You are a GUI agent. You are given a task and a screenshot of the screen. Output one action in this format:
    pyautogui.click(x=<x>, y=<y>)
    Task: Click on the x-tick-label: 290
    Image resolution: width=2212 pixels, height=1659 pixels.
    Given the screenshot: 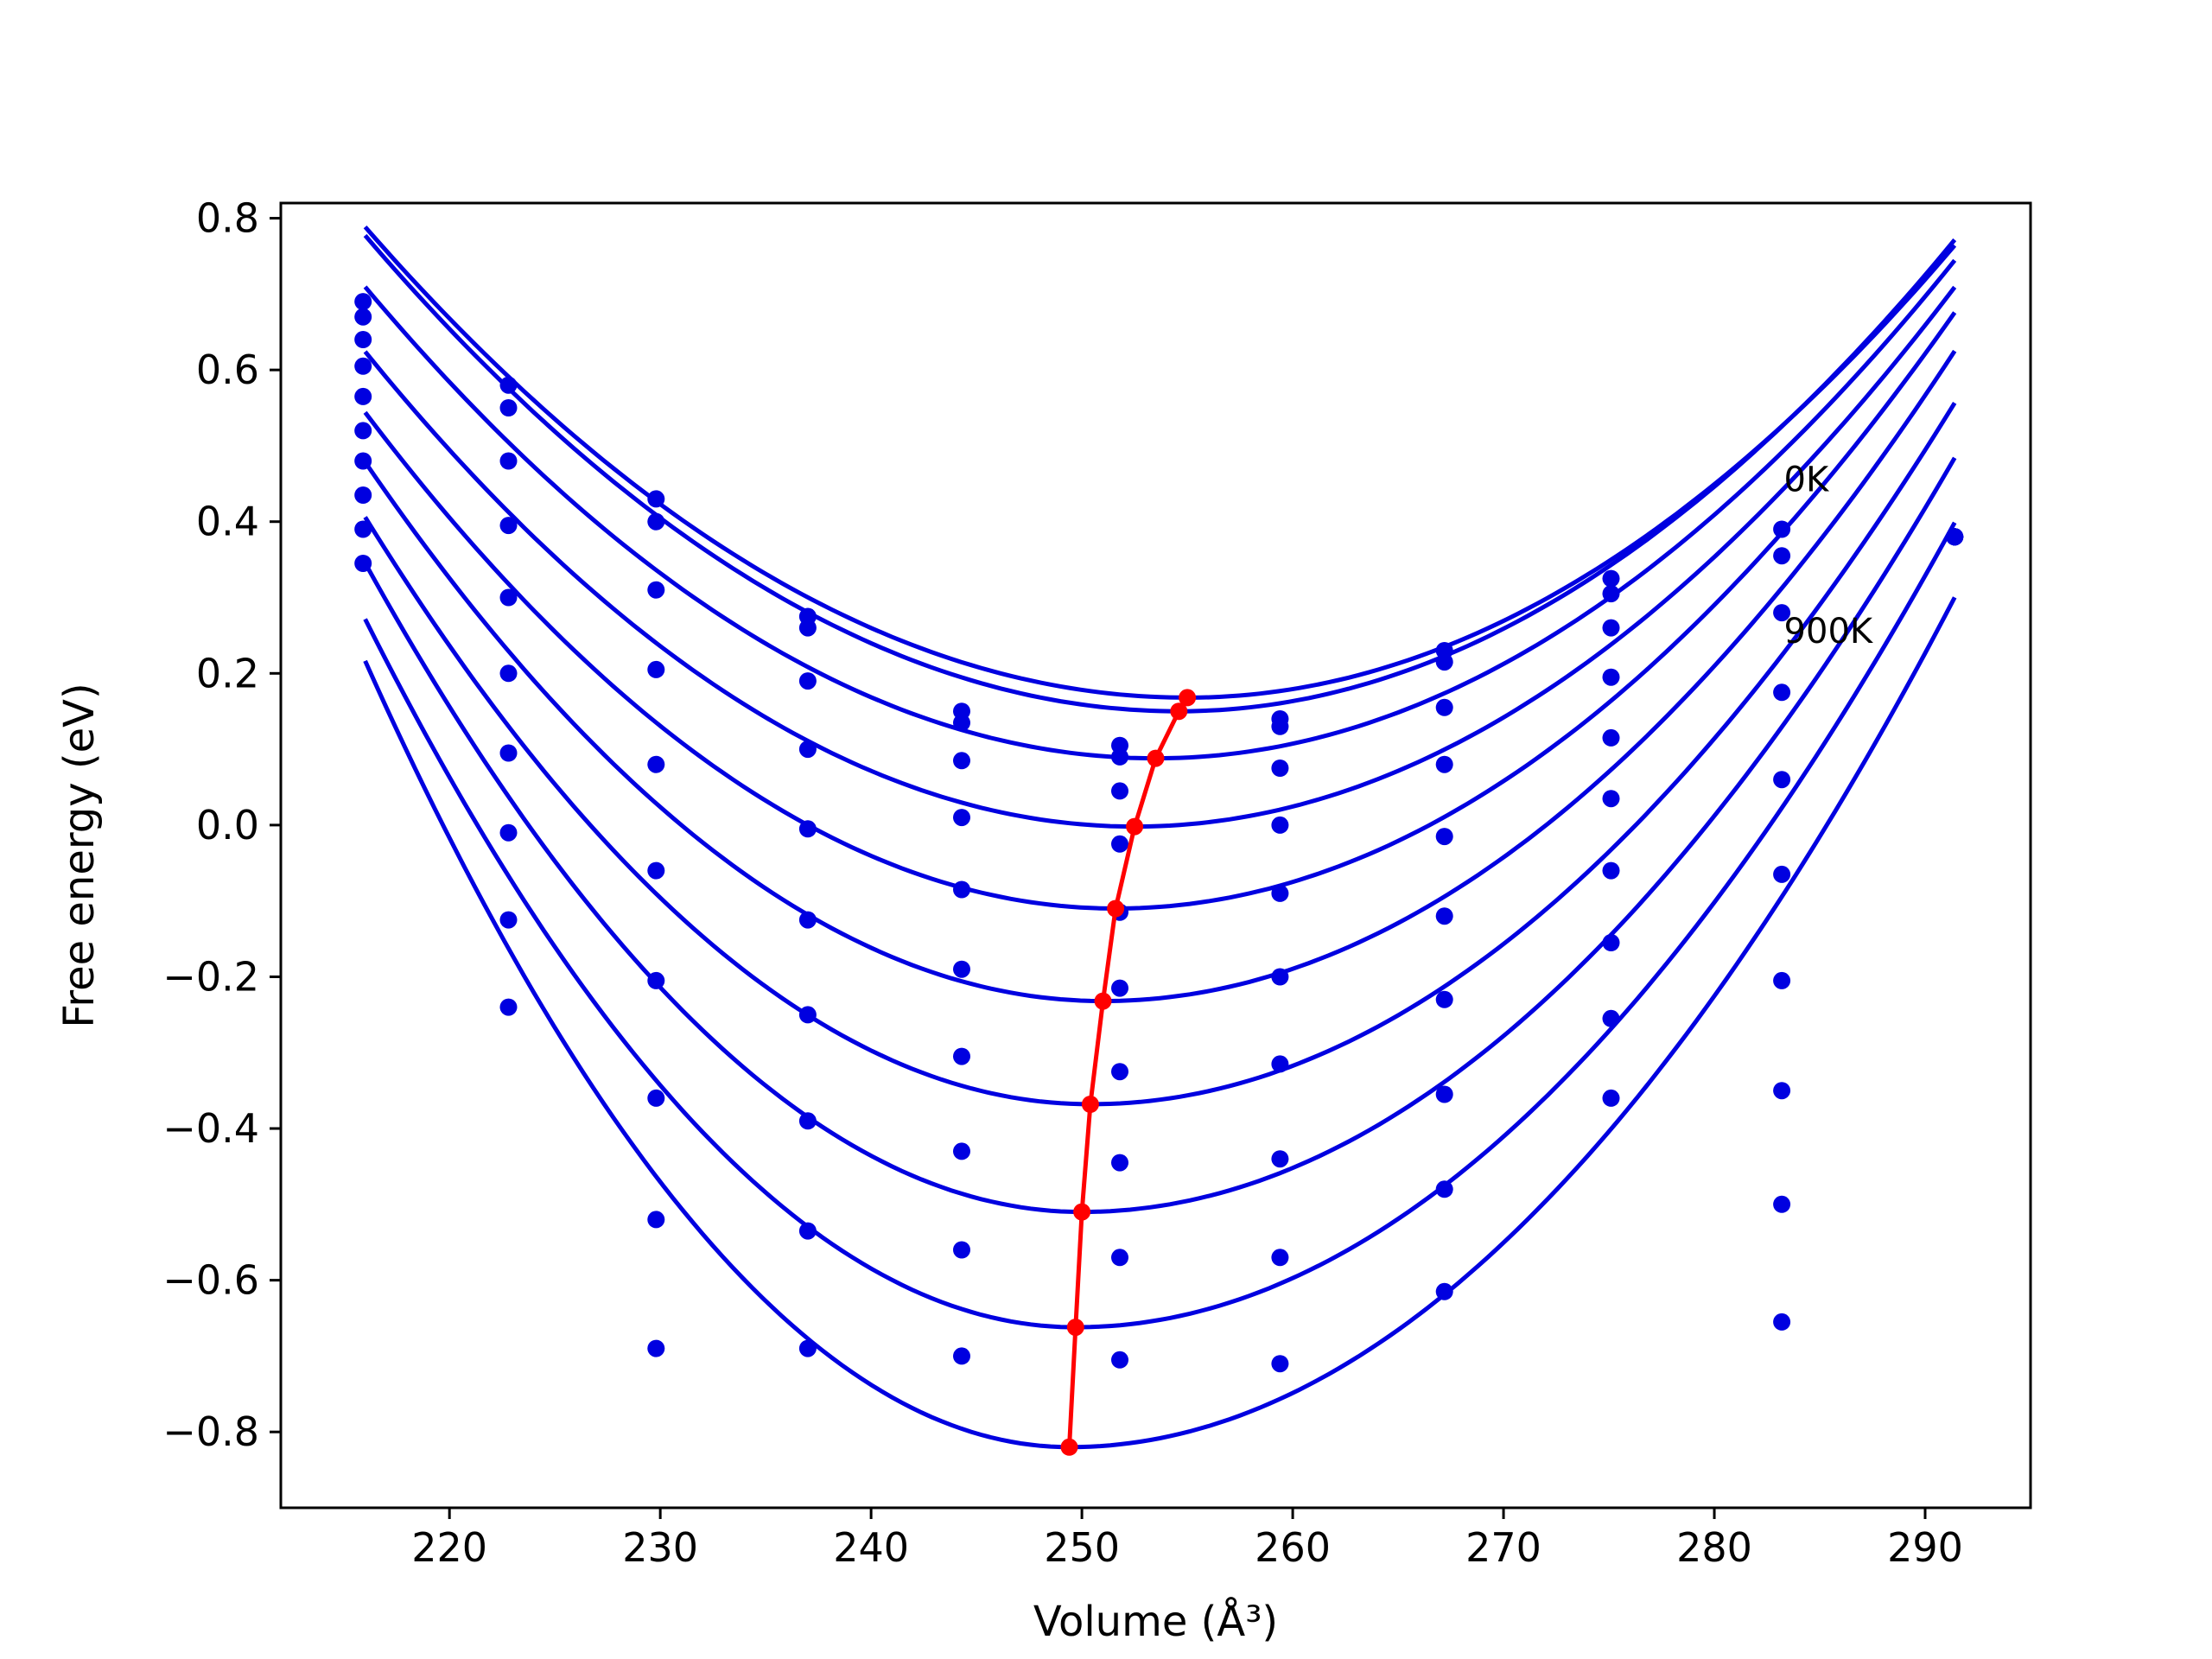 What is the action you would take?
    pyautogui.click(x=1925, y=1547)
    